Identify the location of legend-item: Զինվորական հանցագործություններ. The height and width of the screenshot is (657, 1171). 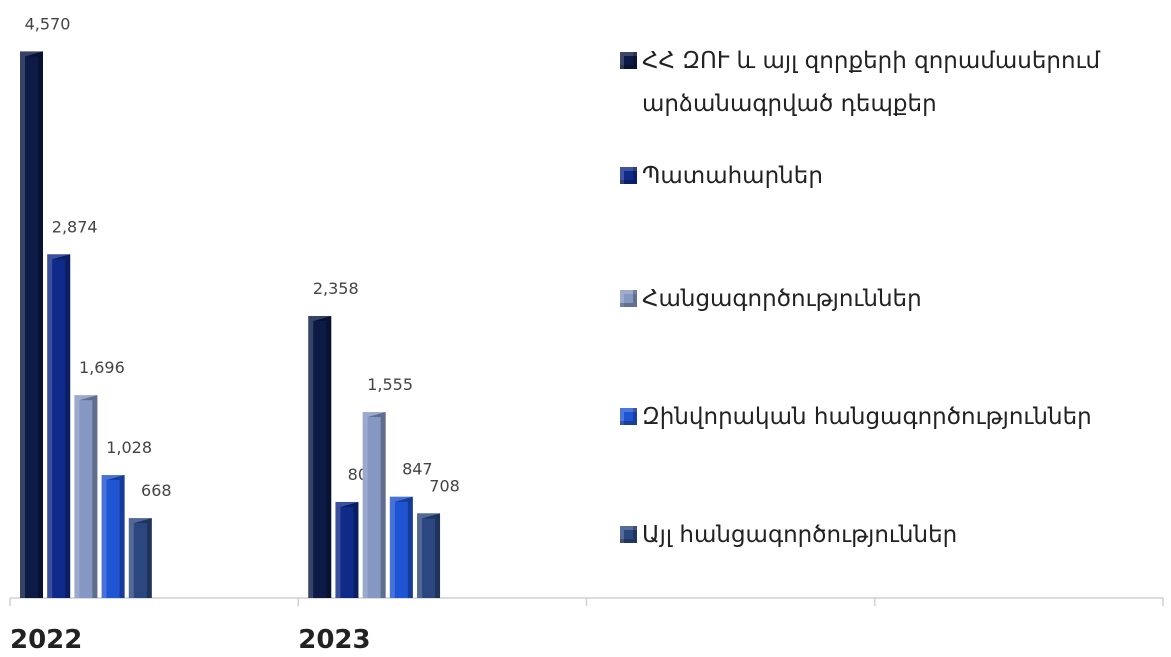
(892, 417).